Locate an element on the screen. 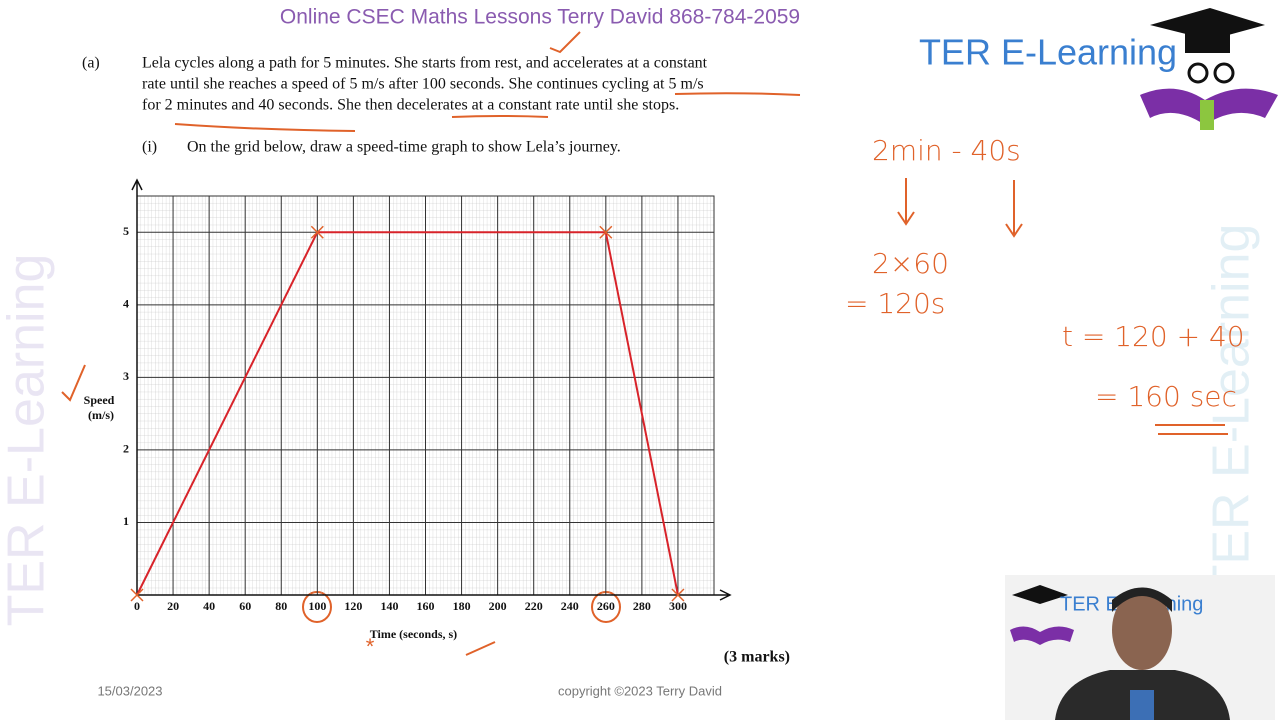 This screenshot has width=1280, height=720. x-tick-label: 80 is located at coordinates (281, 606).